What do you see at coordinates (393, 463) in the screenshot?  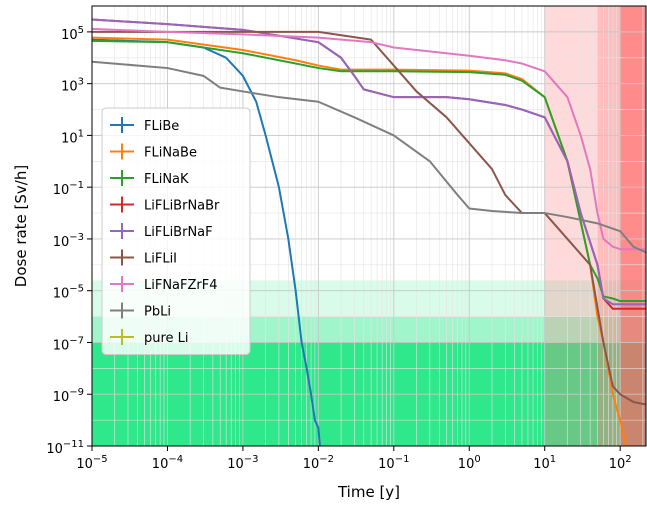 I see `x-tick-label: 10⁻¹` at bounding box center [393, 463].